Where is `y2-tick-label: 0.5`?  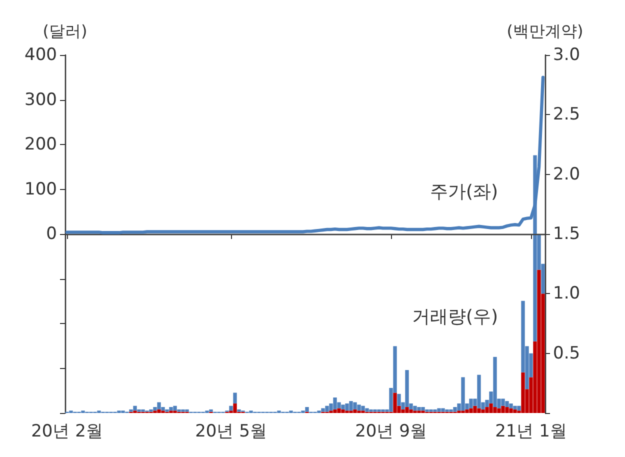 y2-tick-label: 0.5 is located at coordinates (566, 353).